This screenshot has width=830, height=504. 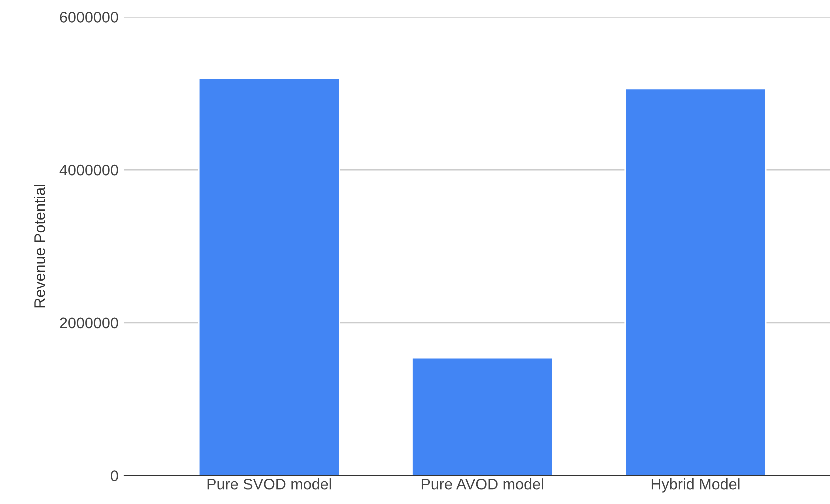 I want to click on y-axis-title: Revenue Potential, so click(x=40, y=246).